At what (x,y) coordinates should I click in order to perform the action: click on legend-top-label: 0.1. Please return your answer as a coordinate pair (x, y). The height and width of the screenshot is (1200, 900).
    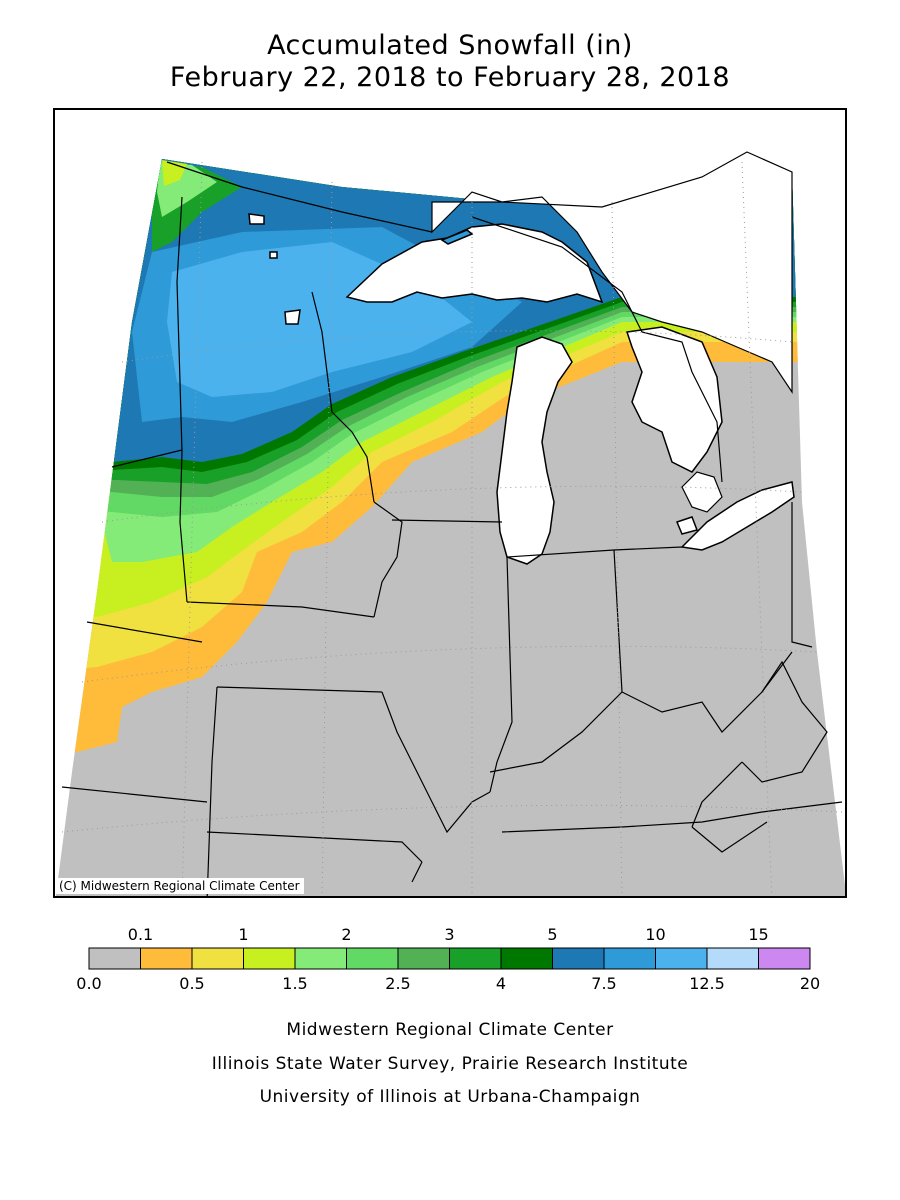
    Looking at the image, I should click on (140, 934).